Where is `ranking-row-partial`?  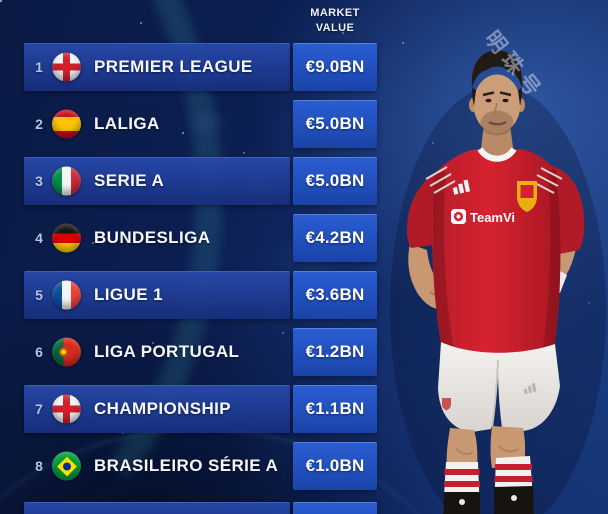
ranking-row-partial is located at coordinates (304, 508).